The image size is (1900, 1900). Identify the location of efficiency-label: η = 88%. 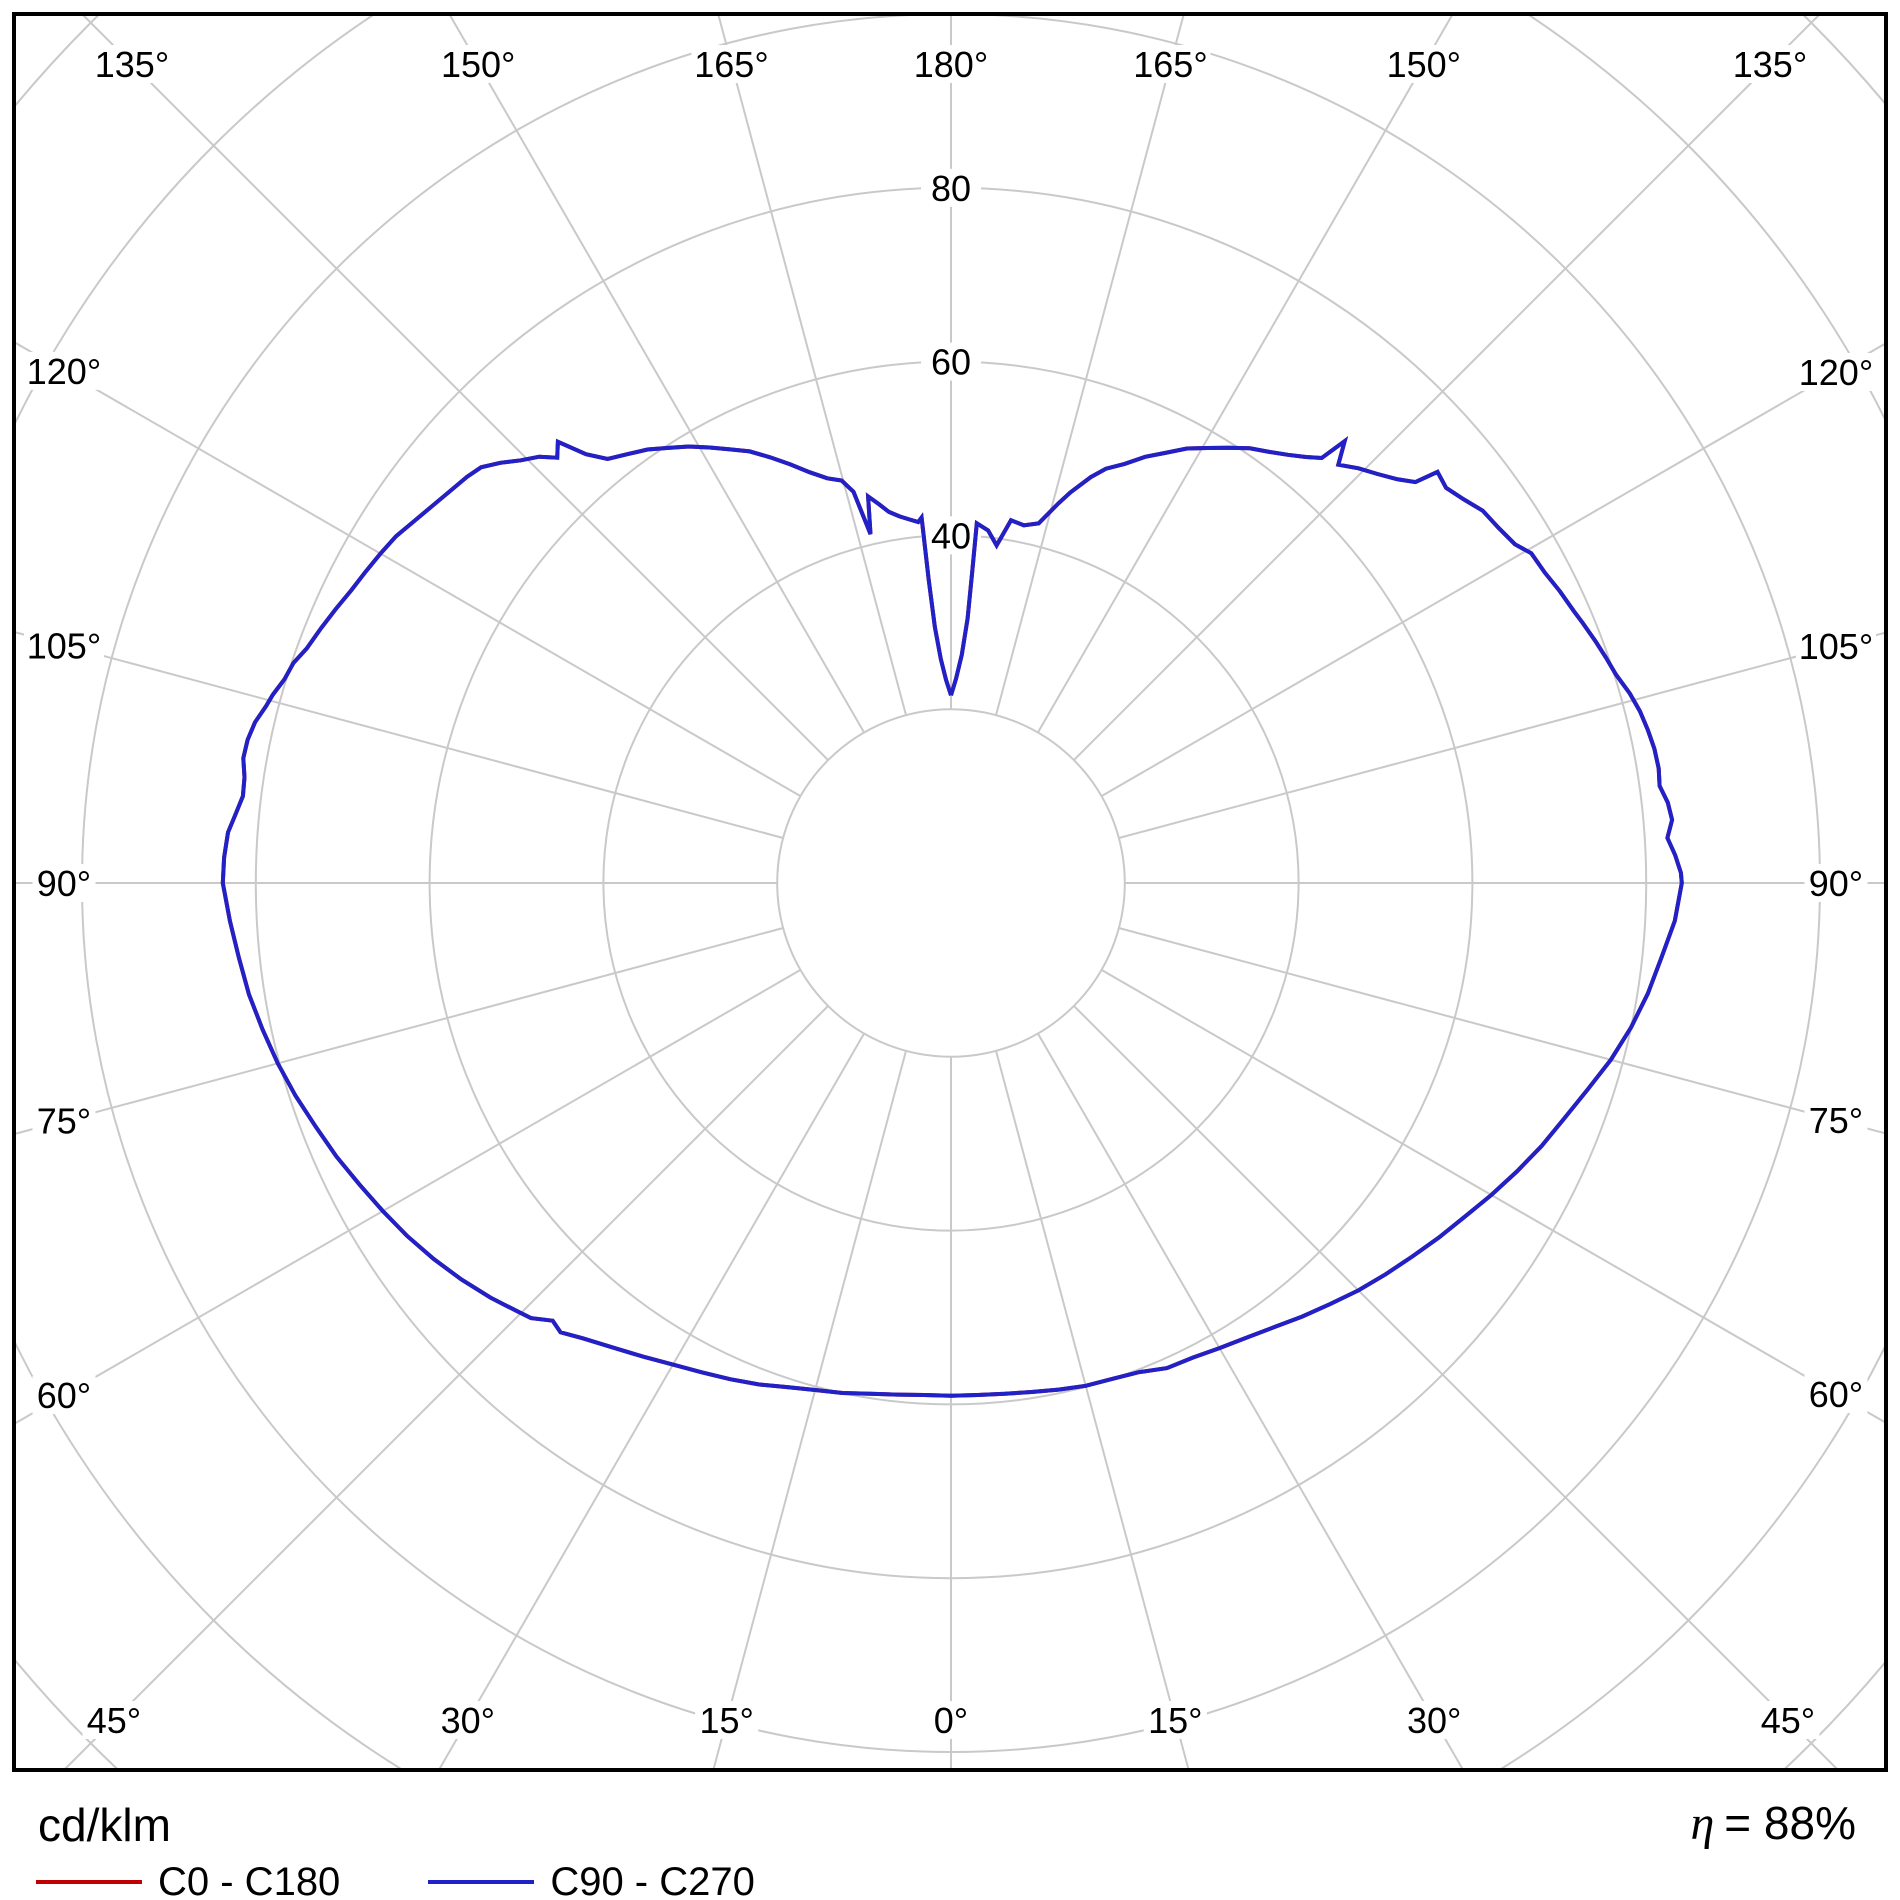
(1773, 1824).